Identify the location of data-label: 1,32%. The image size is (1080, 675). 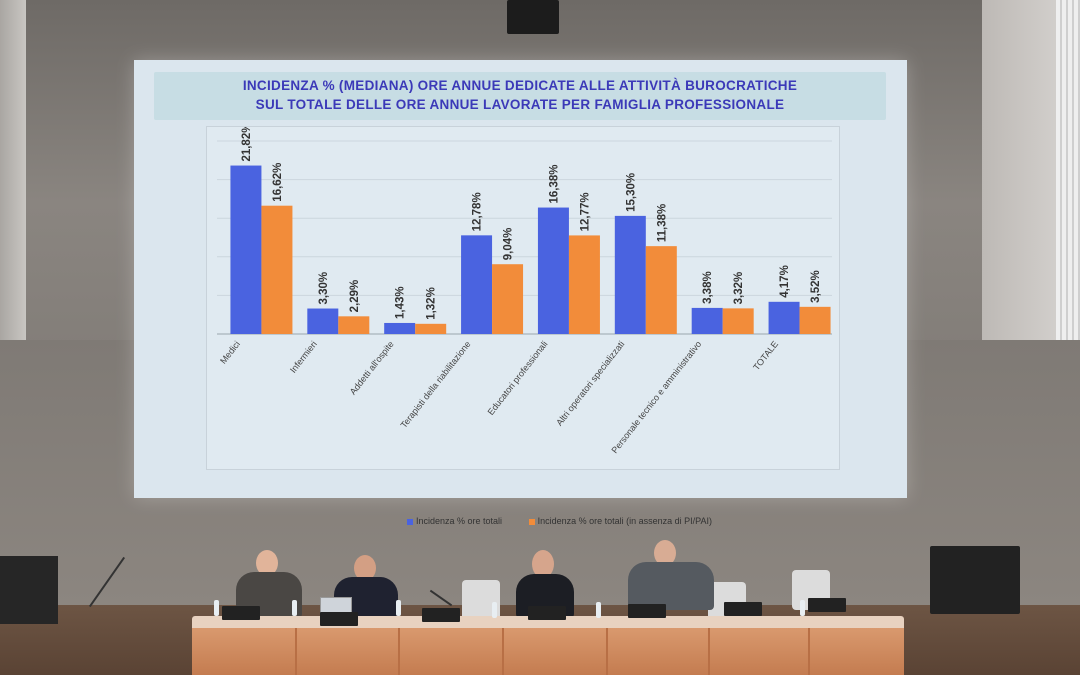
(432, 303).